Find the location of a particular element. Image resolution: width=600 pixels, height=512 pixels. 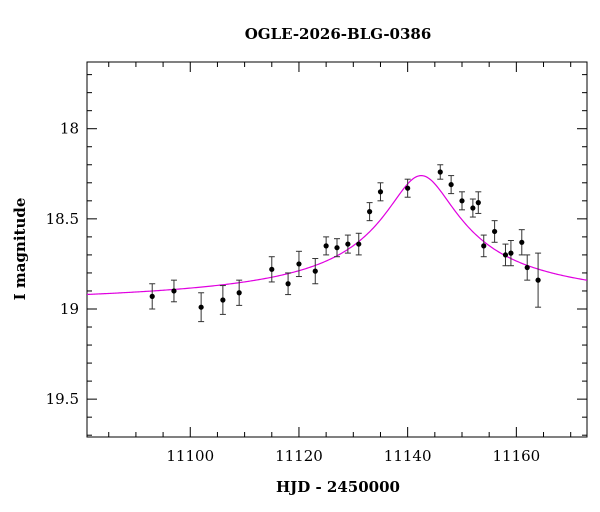

y-tick-label: 18.5 is located at coordinates (62, 219).